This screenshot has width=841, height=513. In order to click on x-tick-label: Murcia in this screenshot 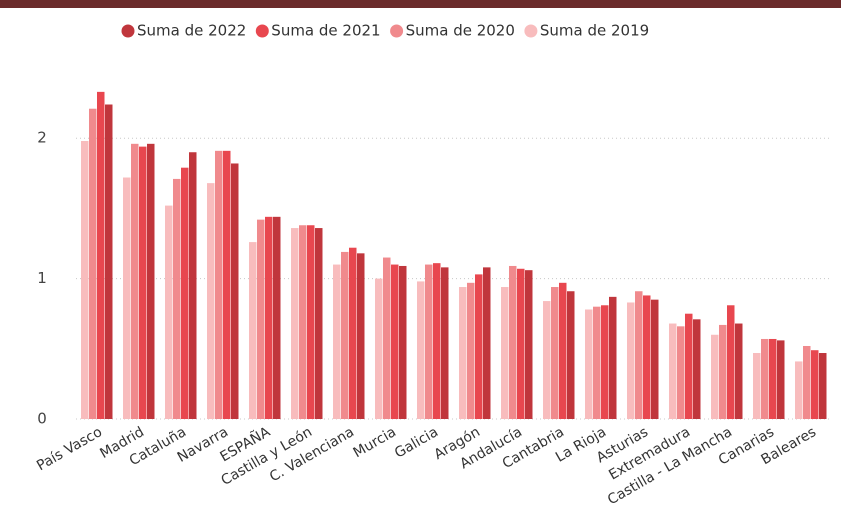, I will do `click(375, 442)`.